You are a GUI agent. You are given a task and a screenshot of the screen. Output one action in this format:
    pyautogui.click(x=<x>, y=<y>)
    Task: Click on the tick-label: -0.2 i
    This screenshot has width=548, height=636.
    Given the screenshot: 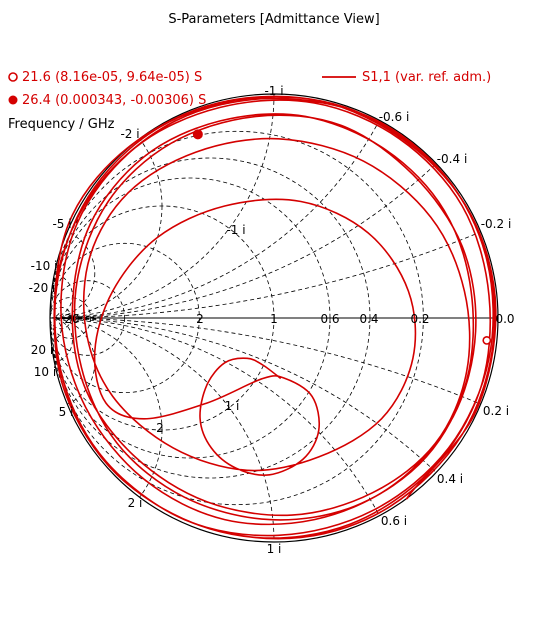 What is the action you would take?
    pyautogui.click(x=496, y=224)
    